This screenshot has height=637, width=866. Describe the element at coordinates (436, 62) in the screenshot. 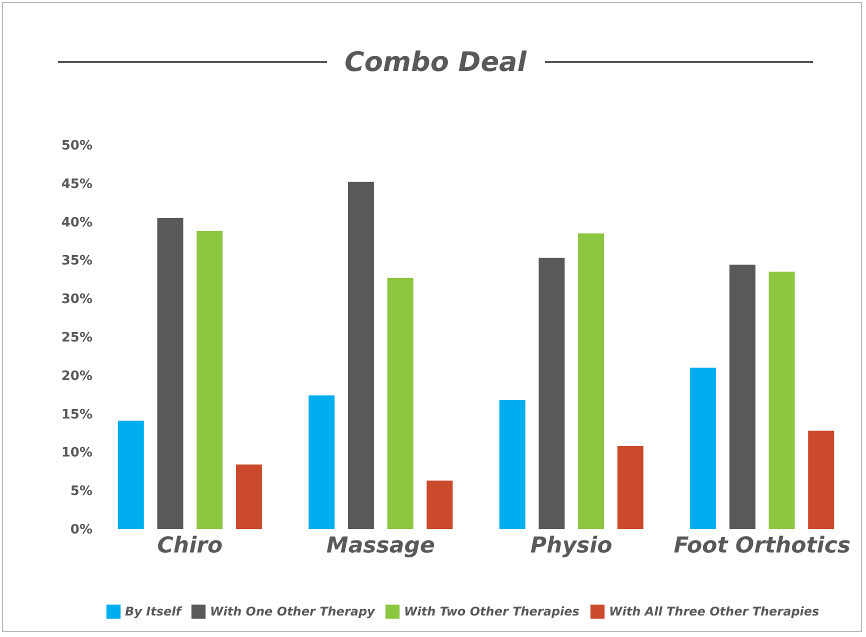

I see `chart-title: Combo Deal` at that location.